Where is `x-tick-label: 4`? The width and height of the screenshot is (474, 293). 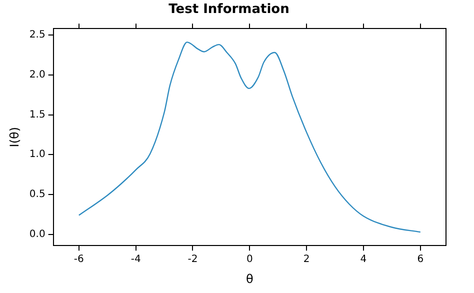
x-tick-label: 4 is located at coordinates (363, 260).